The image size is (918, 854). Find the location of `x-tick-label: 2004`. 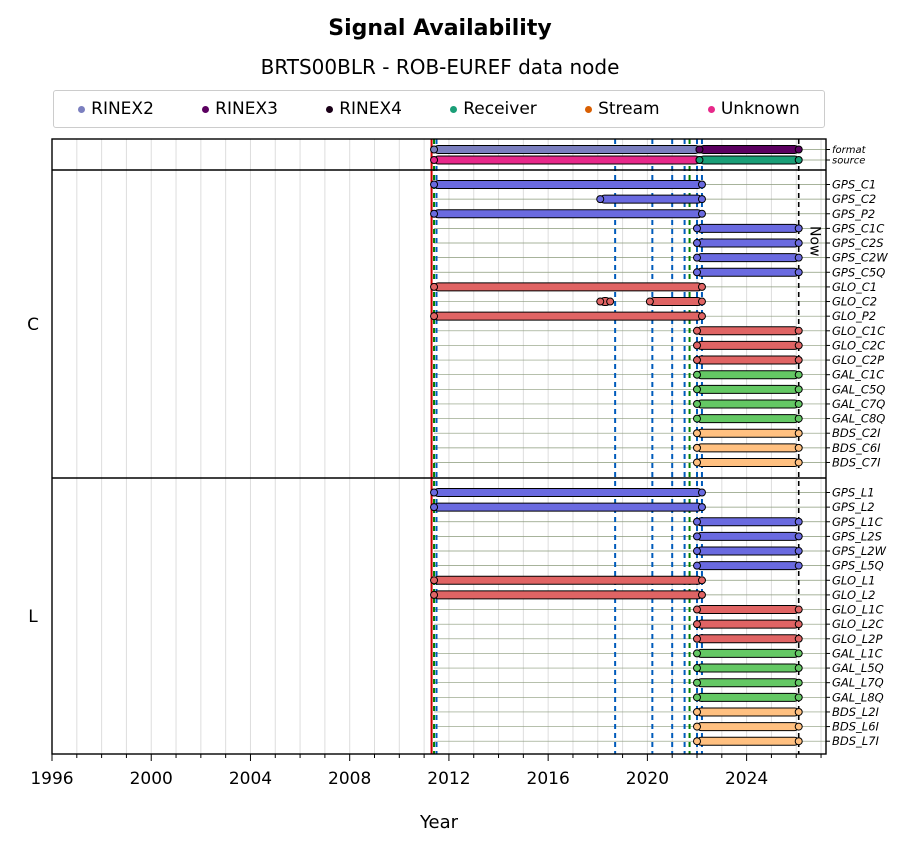

x-tick-label: 2004 is located at coordinates (250, 779).